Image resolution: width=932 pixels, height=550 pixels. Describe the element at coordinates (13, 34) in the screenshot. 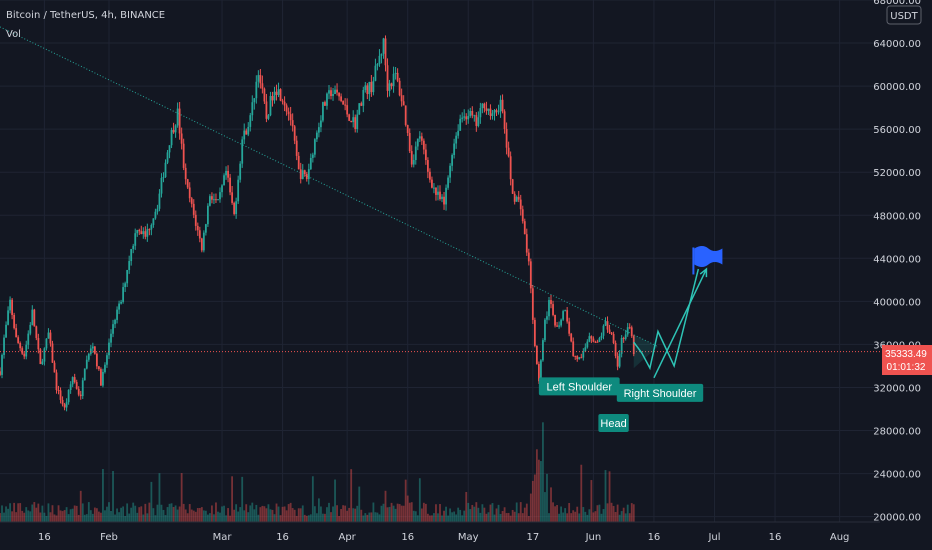

I see `legend-volume: Vol` at that location.